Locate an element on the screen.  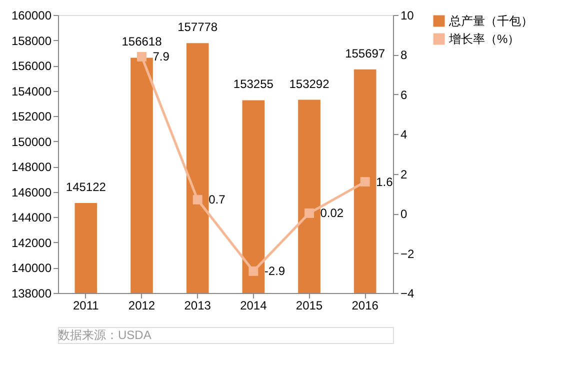
data-label: -2.9 is located at coordinates (275, 271).